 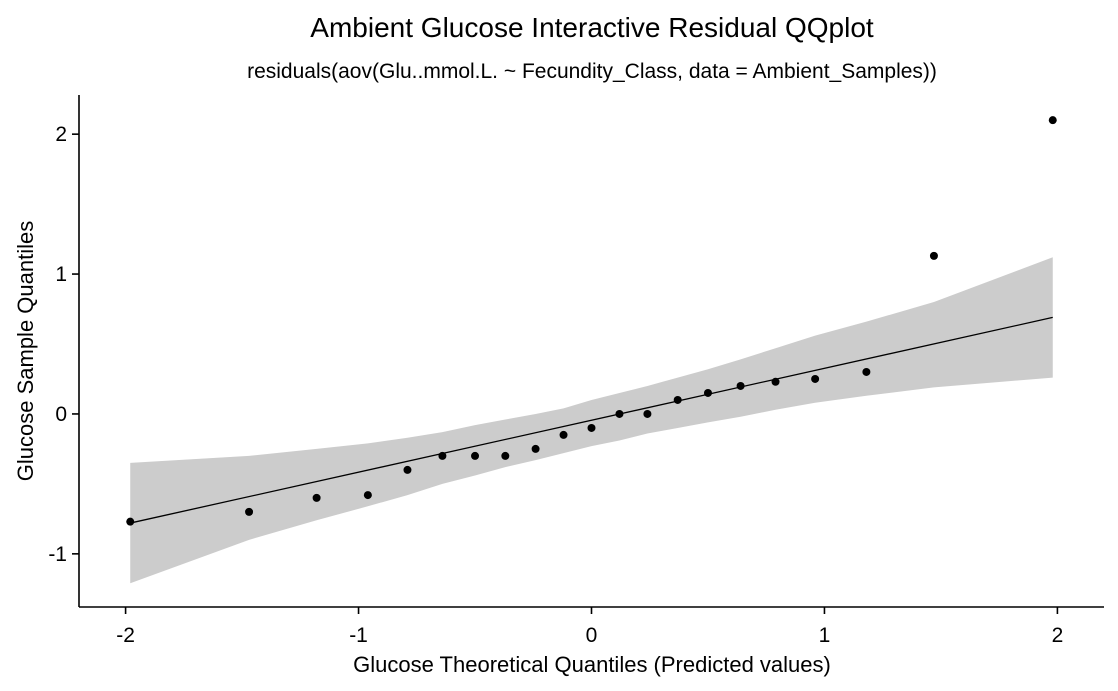 I want to click on x-ticks: -2 -1 0 1 2, so click(x=589, y=627).